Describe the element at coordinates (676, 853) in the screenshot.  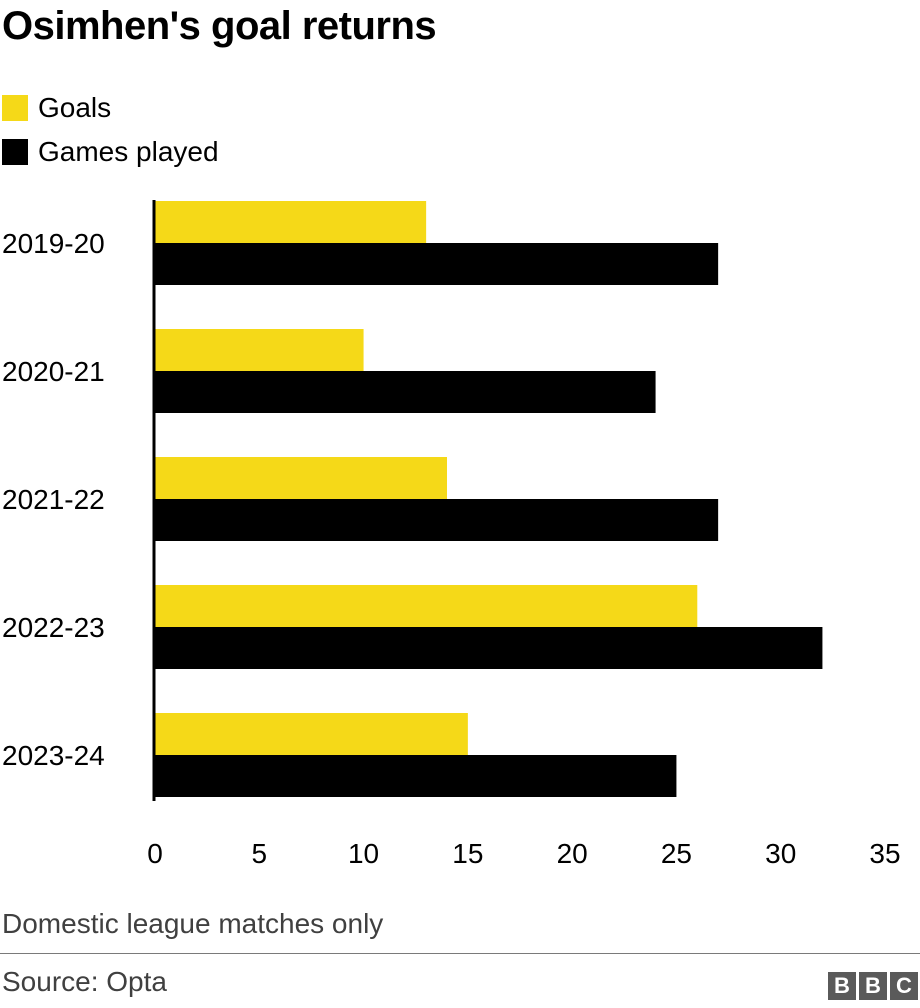
I see `x-tick-label: 25` at that location.